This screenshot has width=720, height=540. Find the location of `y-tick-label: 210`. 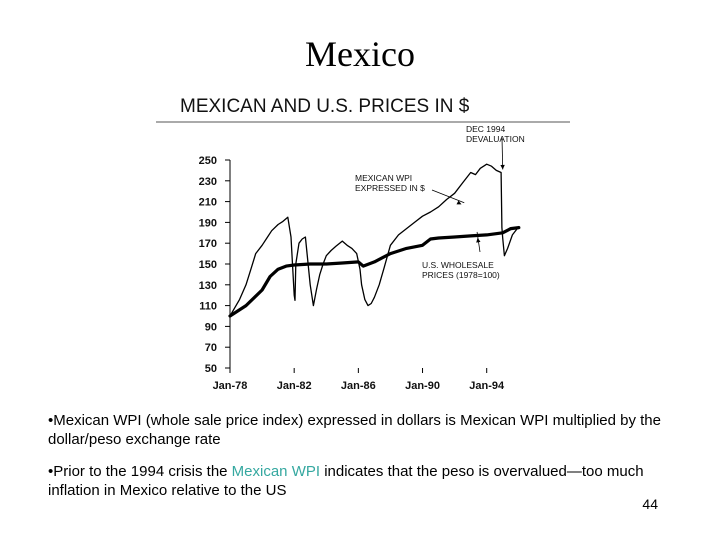

y-tick-label: 210 is located at coordinates (208, 203).